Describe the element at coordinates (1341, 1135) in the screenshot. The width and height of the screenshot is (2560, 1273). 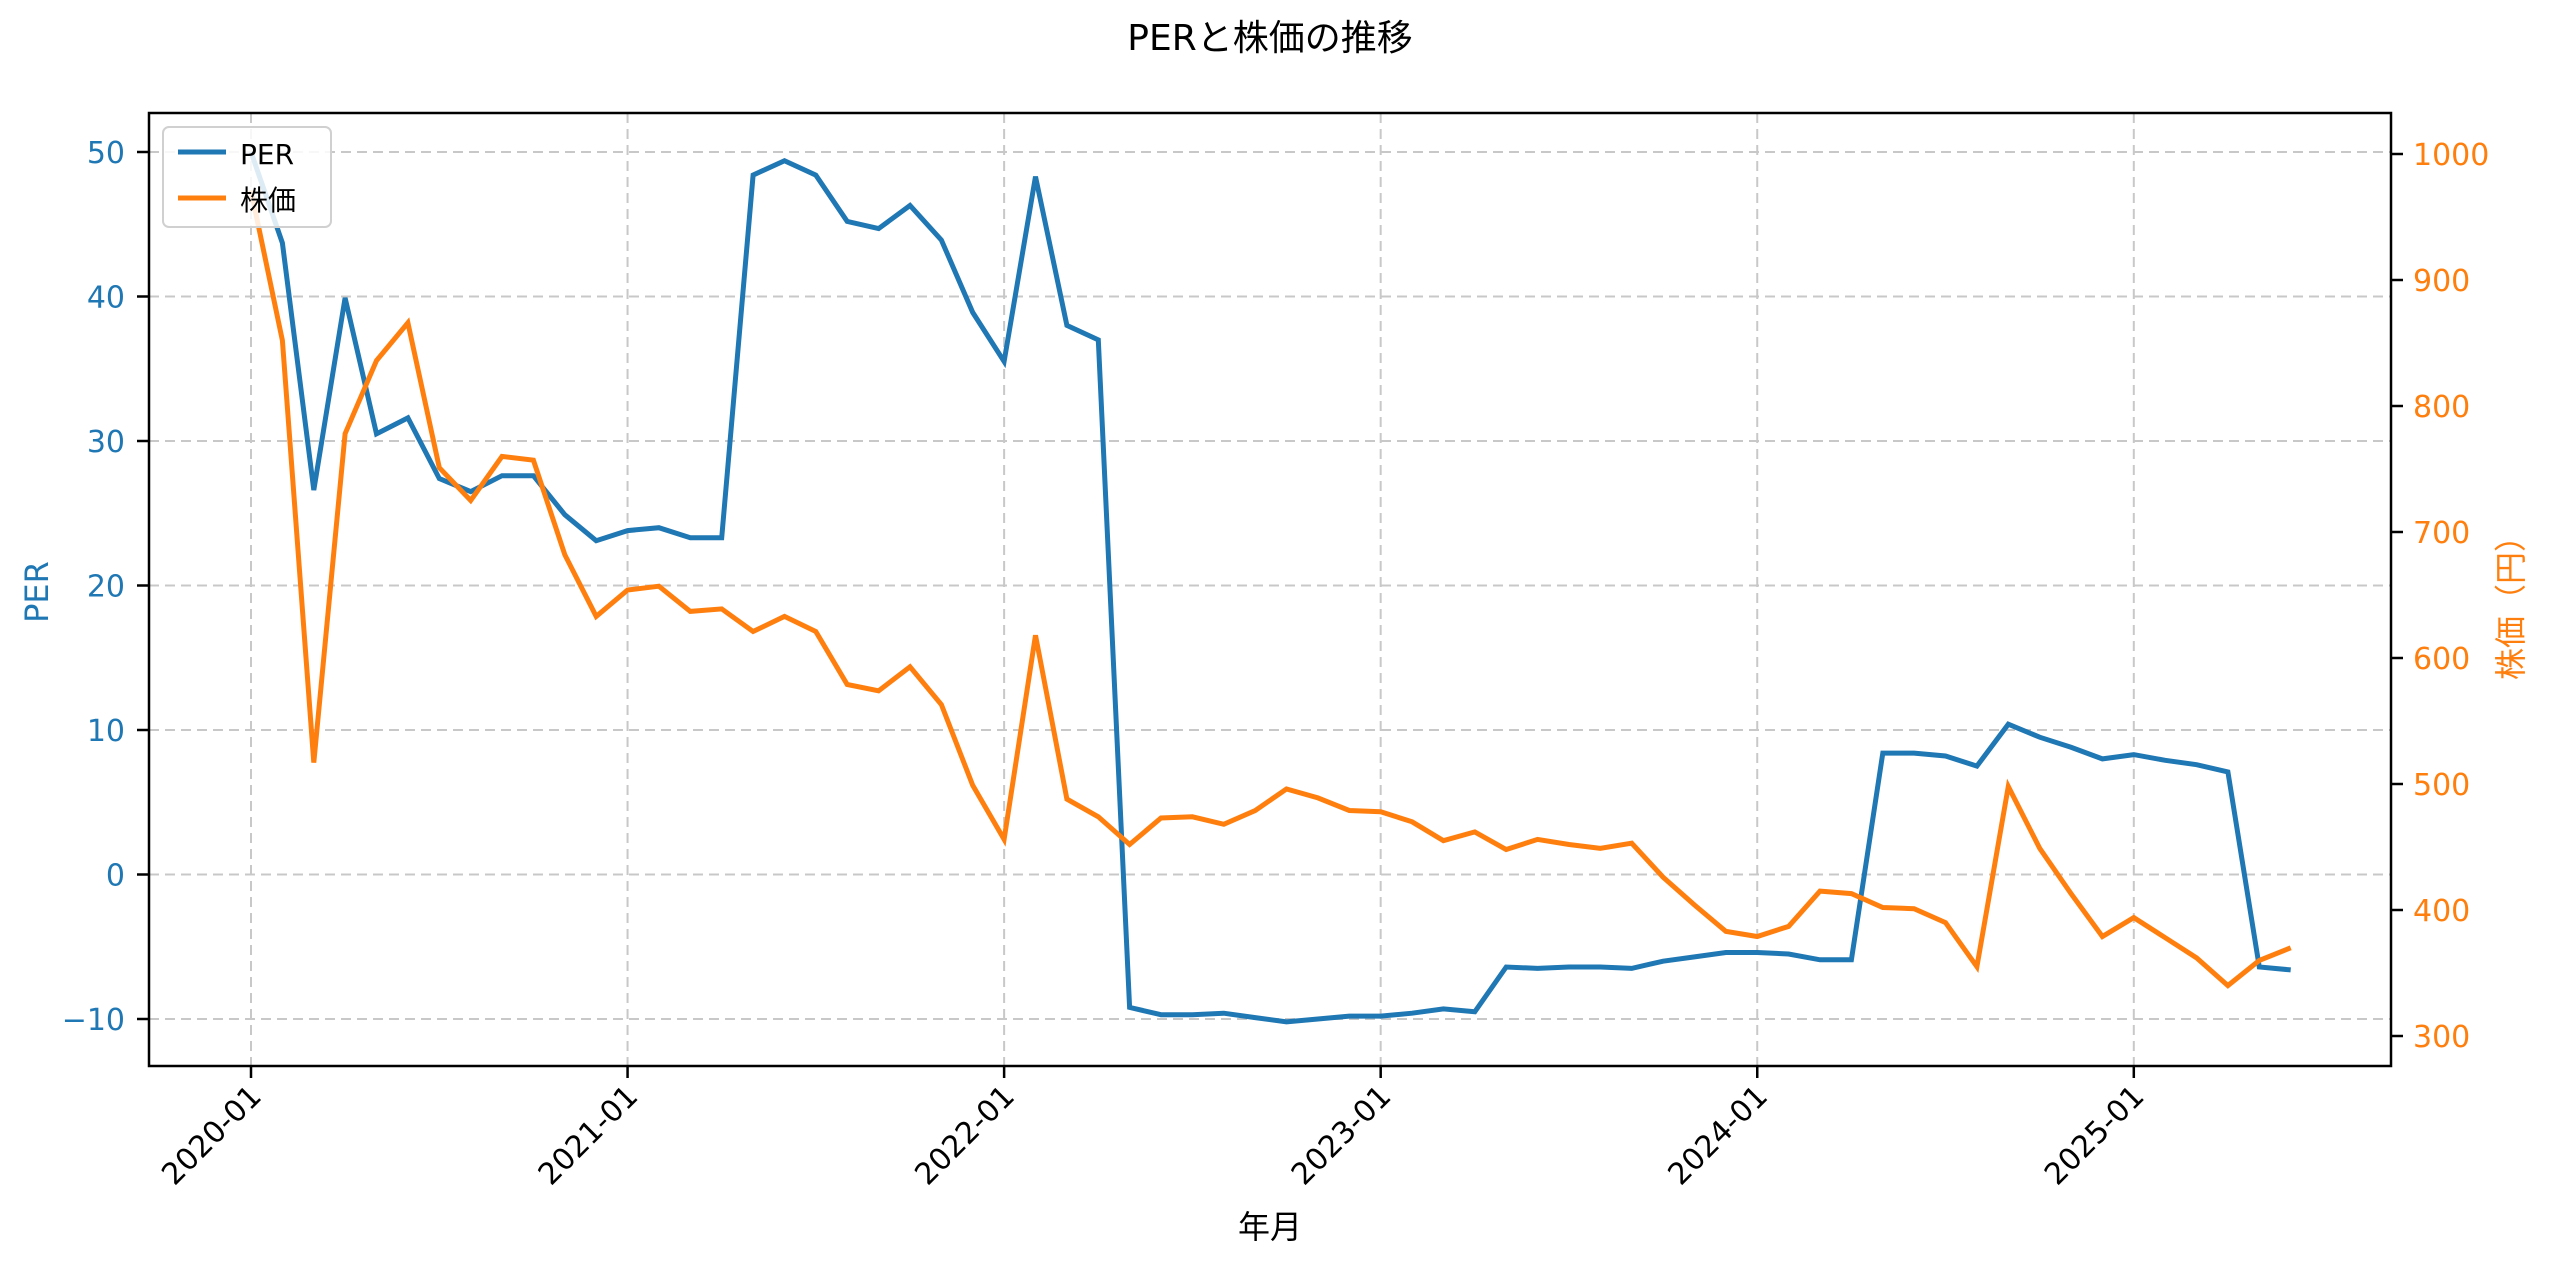
I see `x-tick-label: 2023-01` at that location.